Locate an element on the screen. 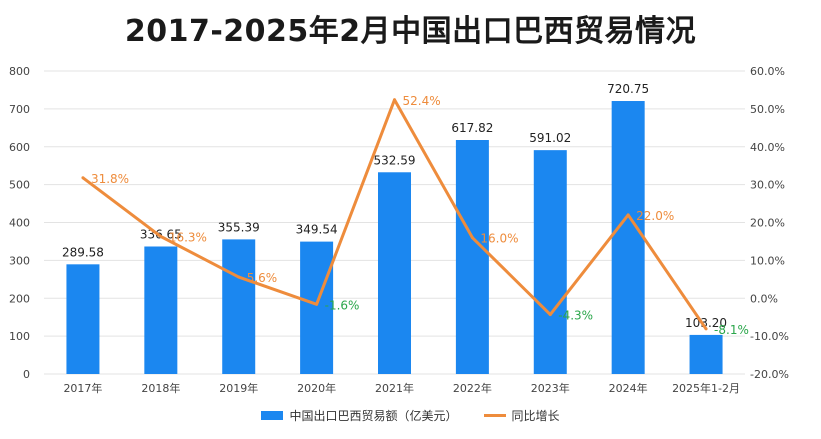  growth-value-label: 22.0% is located at coordinates (655, 216).